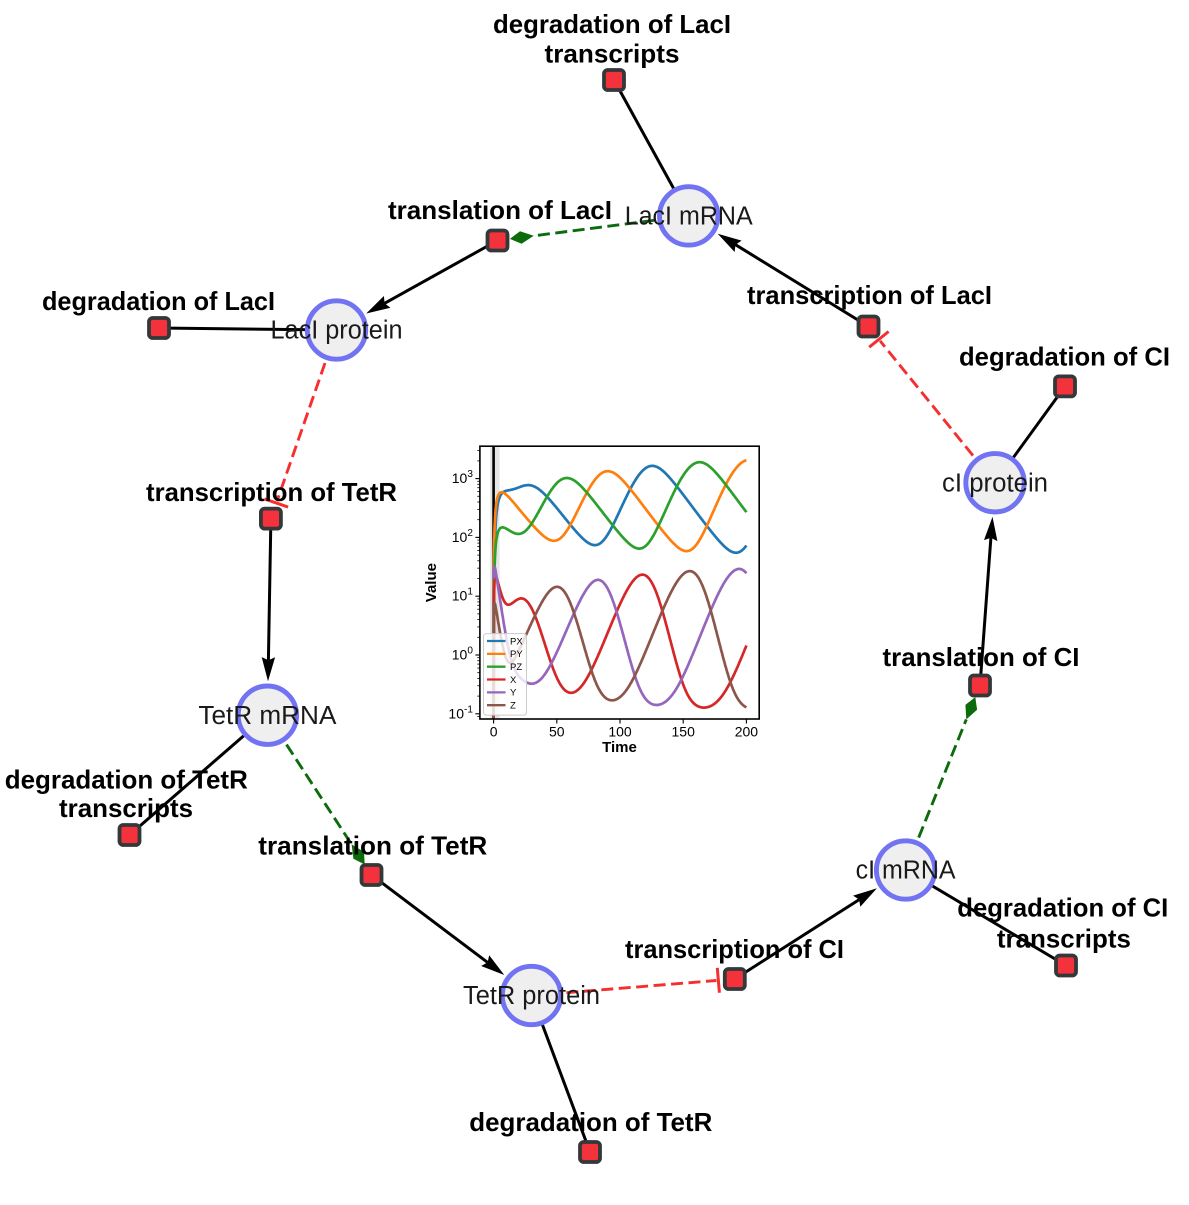 This screenshot has height=1205, width=1189. Describe the element at coordinates (372, 846) in the screenshot. I see `svg-text: translation of TetR` at that location.